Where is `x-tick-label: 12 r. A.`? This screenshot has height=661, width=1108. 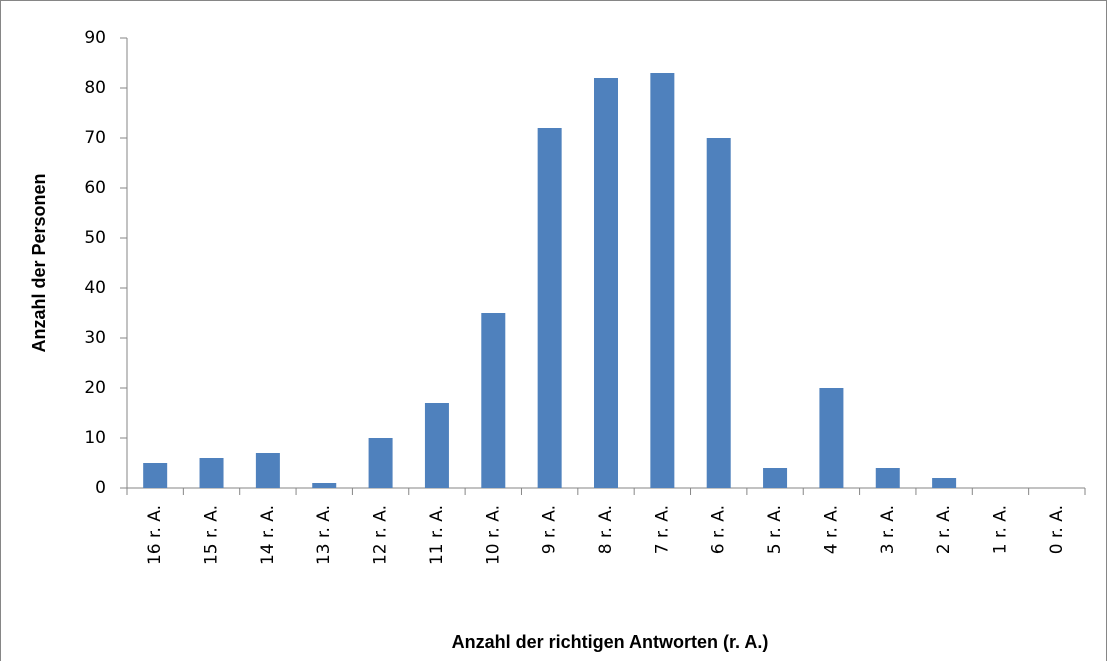
x-tick-label: 12 r. A. is located at coordinates (381, 535).